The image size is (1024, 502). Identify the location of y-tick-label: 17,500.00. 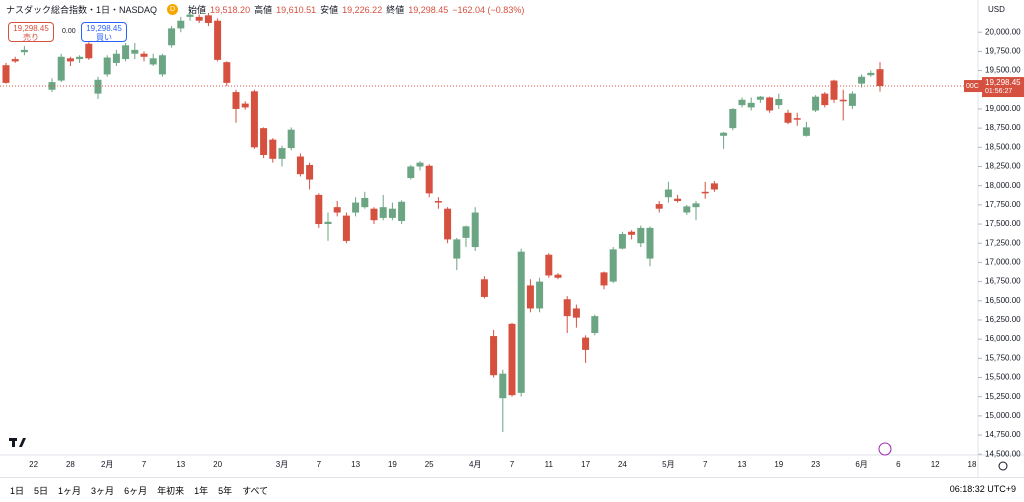
(1003, 223).